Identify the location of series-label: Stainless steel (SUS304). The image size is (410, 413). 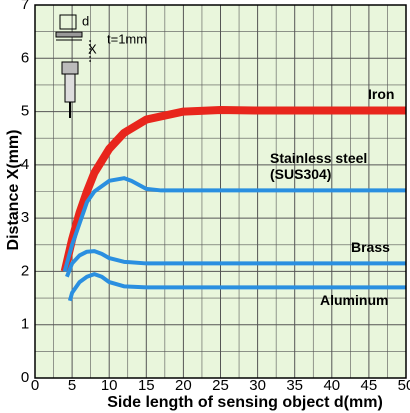
(319, 166).